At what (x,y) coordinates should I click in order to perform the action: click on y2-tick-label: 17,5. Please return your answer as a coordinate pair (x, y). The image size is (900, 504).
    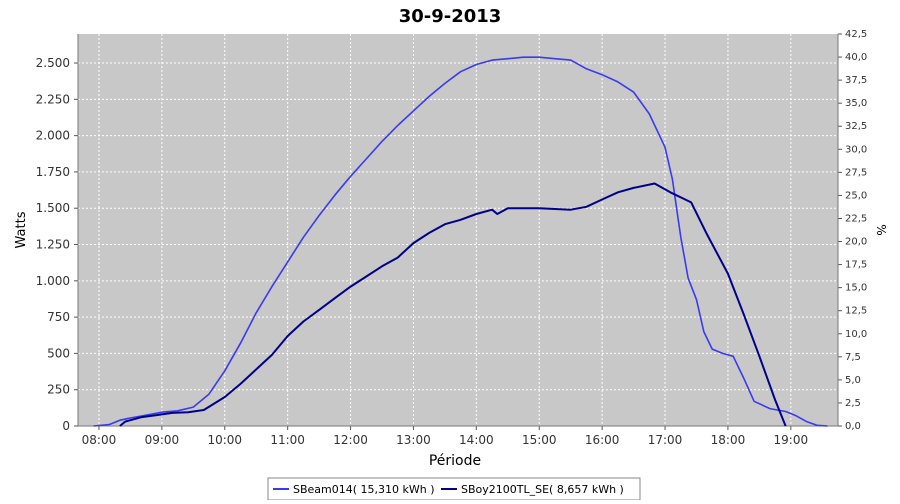
    Looking at the image, I should click on (856, 265).